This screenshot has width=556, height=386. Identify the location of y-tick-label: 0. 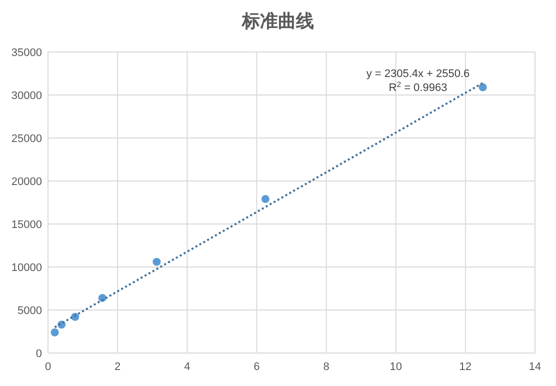
(39, 354).